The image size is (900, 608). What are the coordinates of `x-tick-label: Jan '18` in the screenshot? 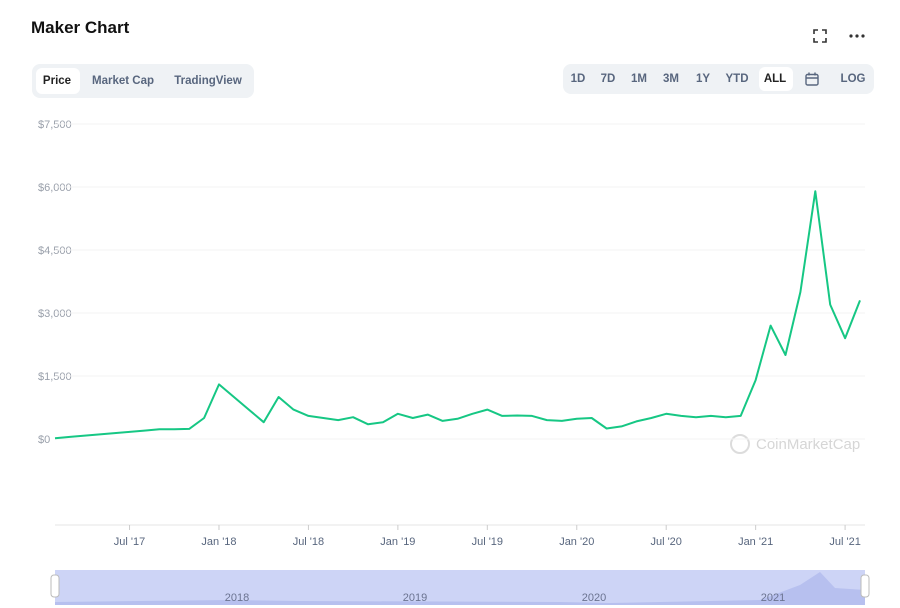 It's located at (218, 542).